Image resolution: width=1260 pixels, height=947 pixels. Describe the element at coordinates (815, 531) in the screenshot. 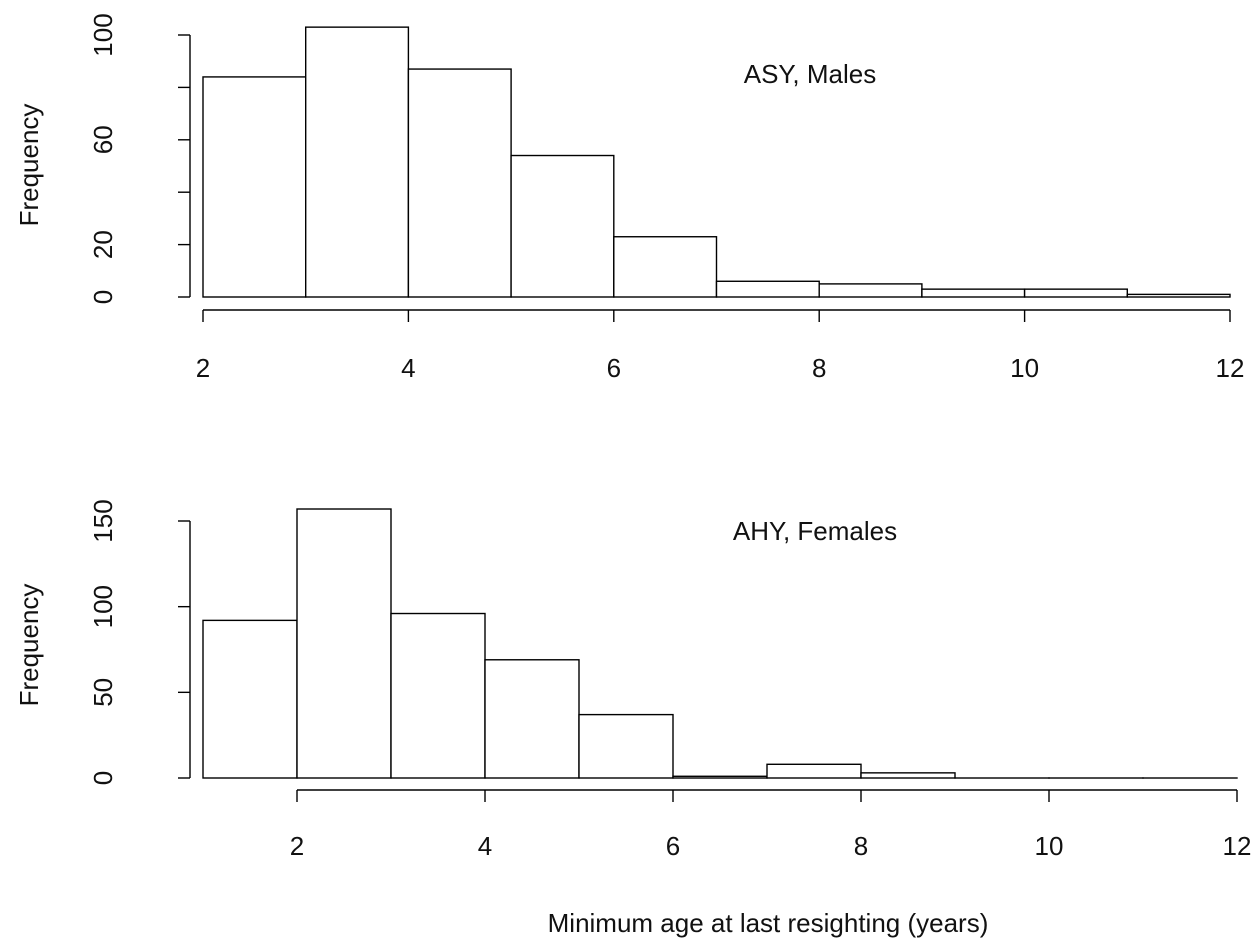

I see `panel-annotation: AHY, Females` at that location.